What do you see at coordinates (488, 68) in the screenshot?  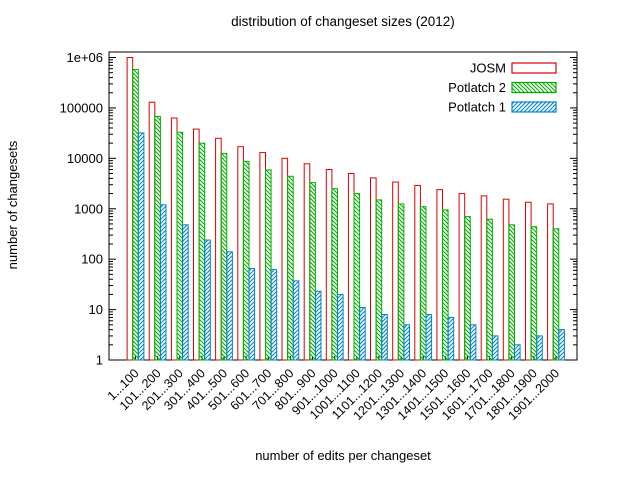 I see `legend-label-josm: JOSM` at bounding box center [488, 68].